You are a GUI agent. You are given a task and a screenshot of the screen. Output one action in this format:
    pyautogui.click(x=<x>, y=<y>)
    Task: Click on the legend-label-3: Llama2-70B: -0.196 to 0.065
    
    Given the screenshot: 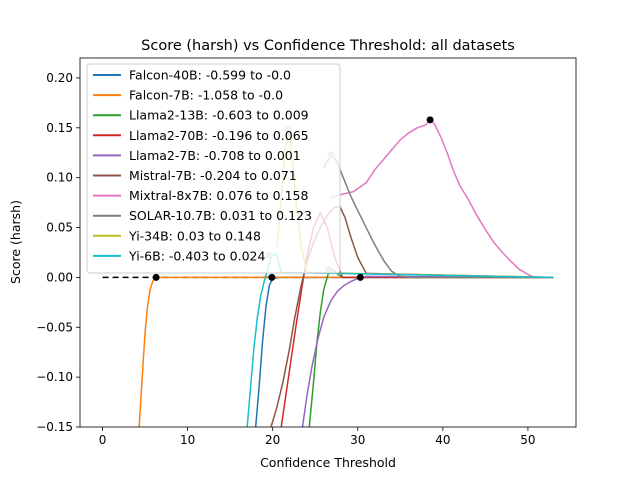 What is the action you would take?
    pyautogui.click(x=219, y=135)
    